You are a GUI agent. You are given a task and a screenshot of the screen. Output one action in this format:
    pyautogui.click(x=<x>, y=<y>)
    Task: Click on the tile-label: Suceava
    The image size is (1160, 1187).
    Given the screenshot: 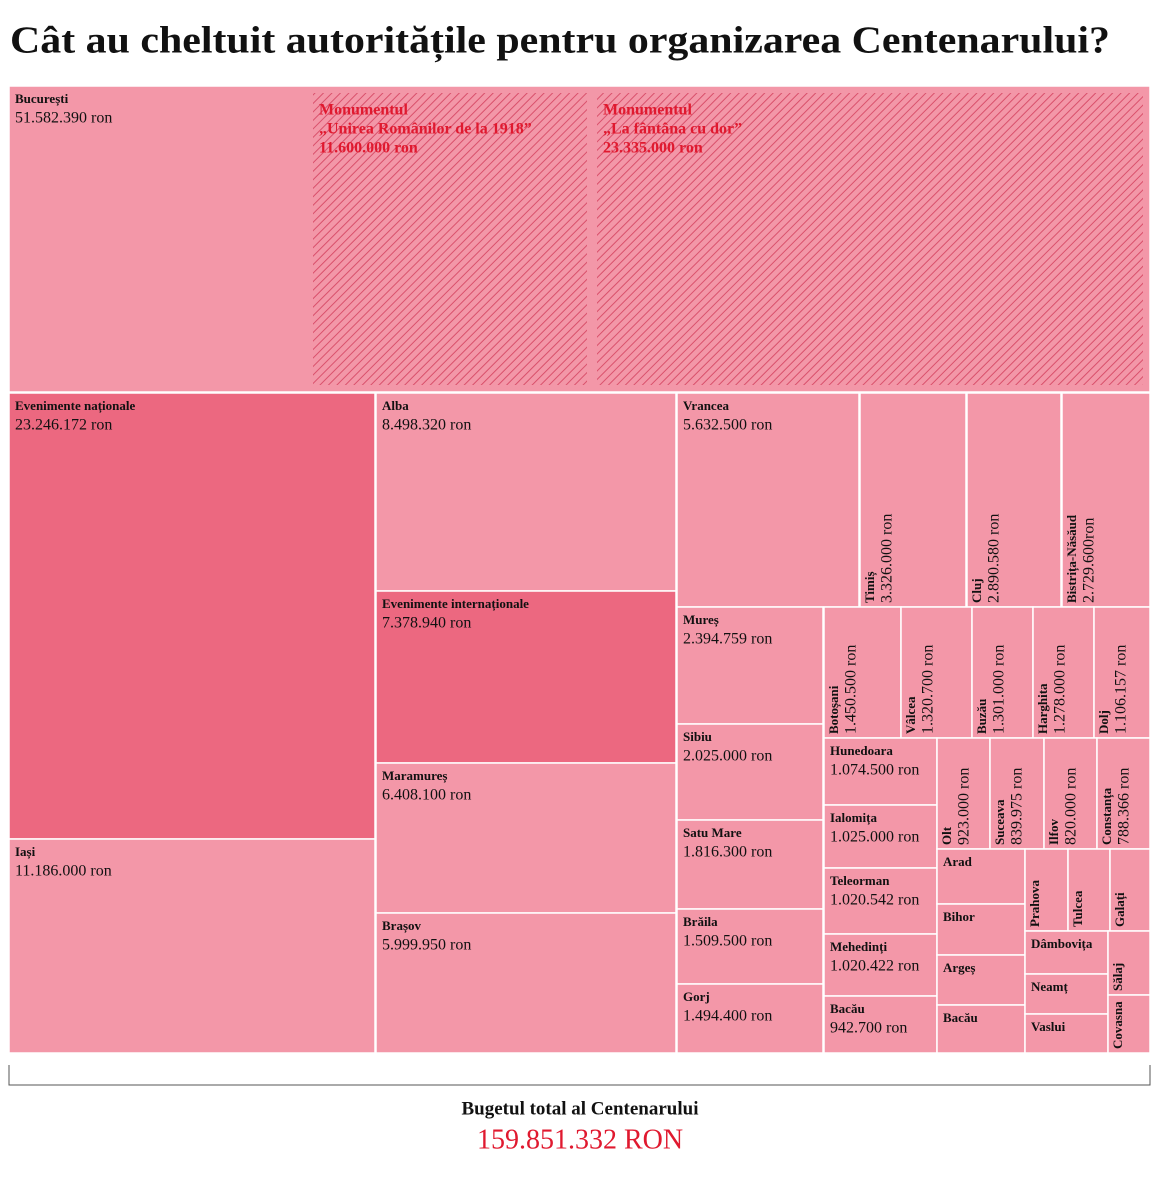 What is the action you would take?
    pyautogui.click(x=999, y=822)
    